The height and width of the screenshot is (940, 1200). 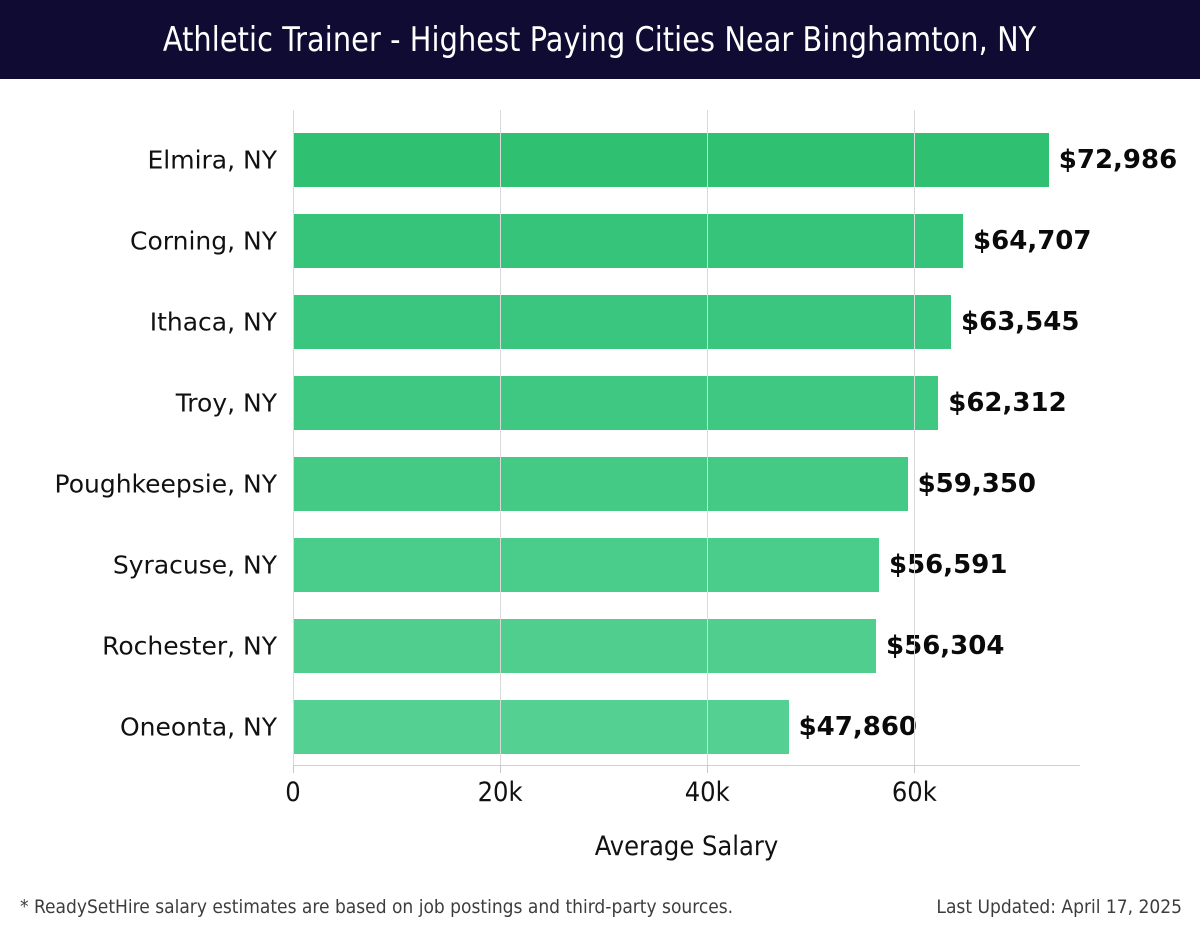 I want to click on bar-row: $56,591, so click(x=746, y=565).